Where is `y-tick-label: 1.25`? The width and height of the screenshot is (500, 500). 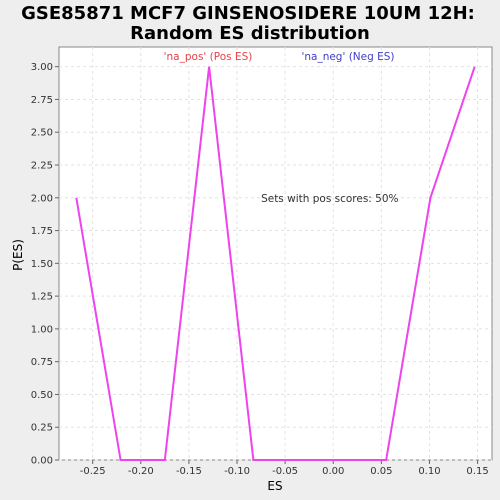 y-tick-label: 1.25 is located at coordinates (42, 297).